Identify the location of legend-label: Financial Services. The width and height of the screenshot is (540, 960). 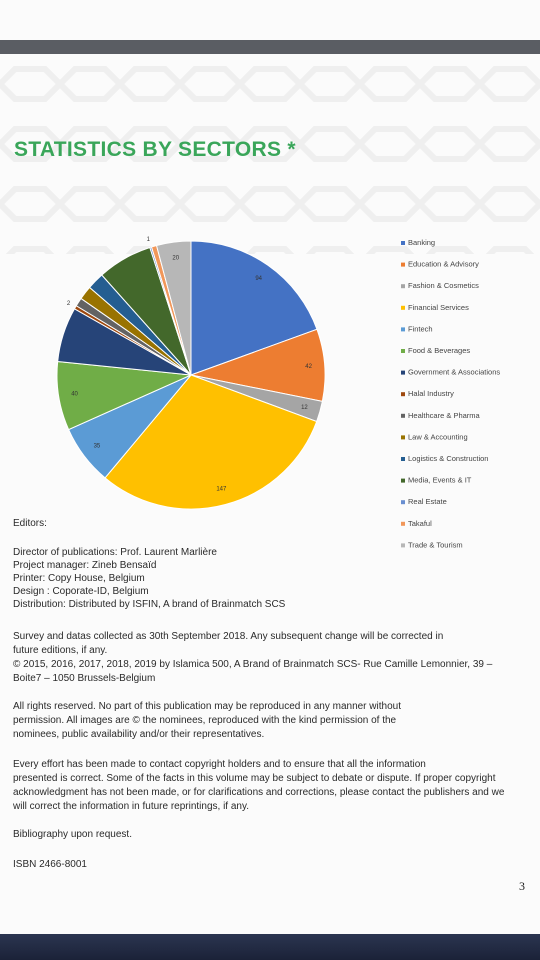
(438, 307).